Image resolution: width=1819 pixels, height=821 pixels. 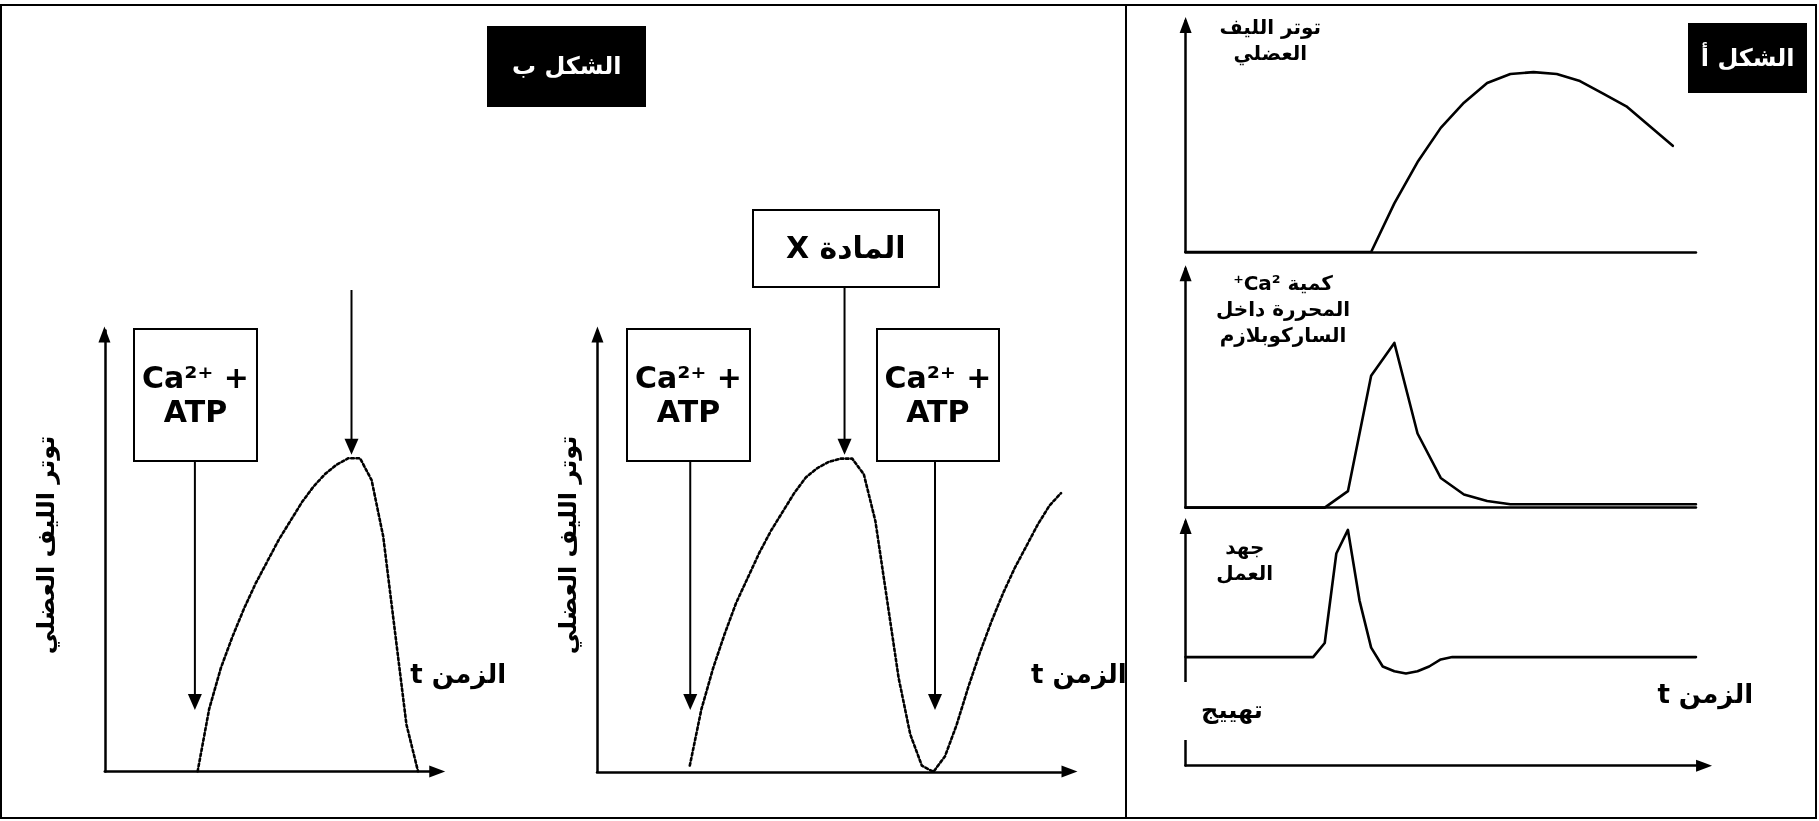 What do you see at coordinates (1245, 559) in the screenshot?
I see `y-axis-title: جهد العمل` at bounding box center [1245, 559].